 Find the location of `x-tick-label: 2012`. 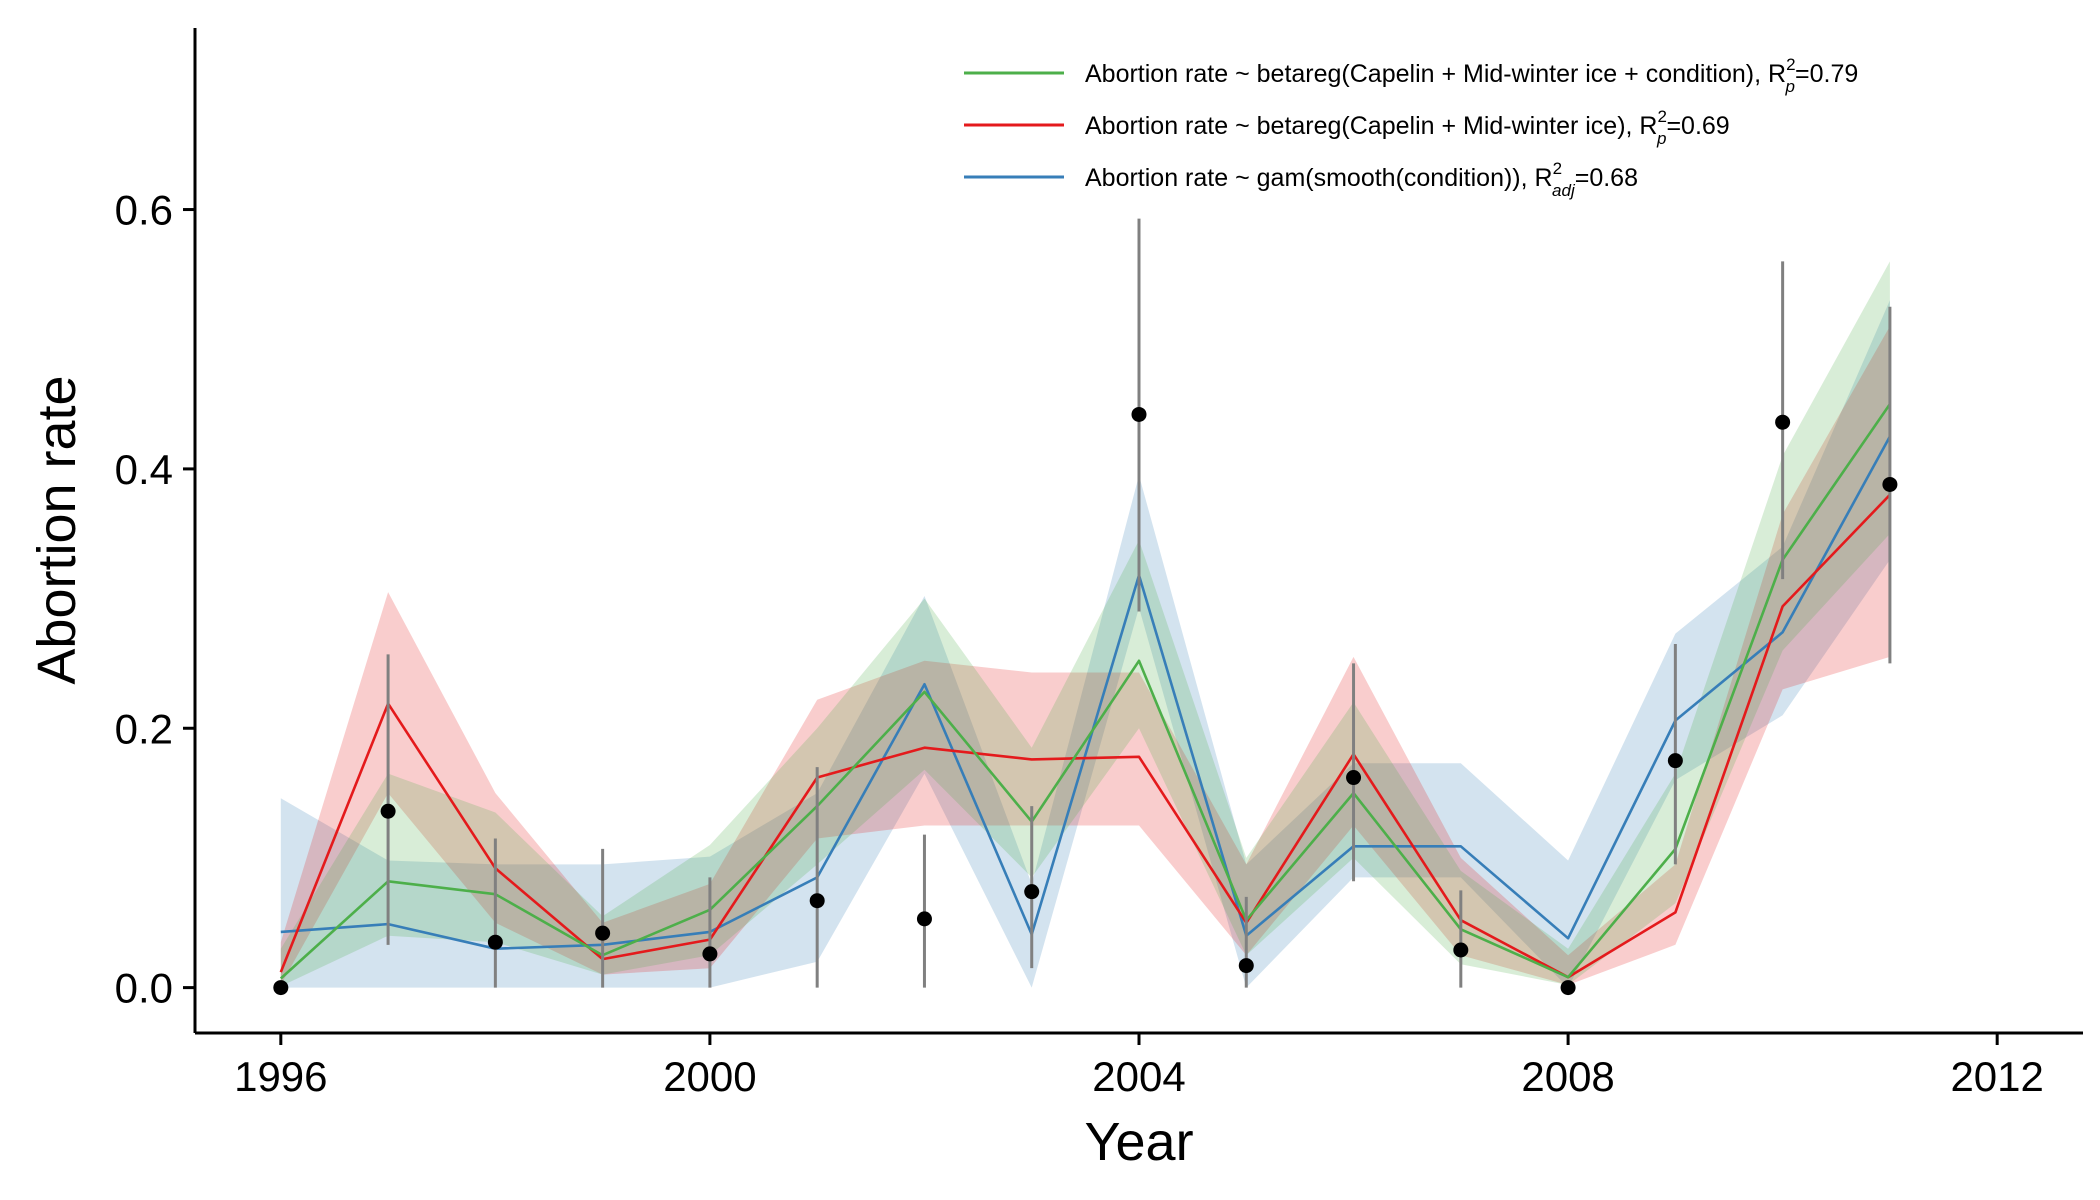

x-tick-label: 2012 is located at coordinates (1996, 1076).